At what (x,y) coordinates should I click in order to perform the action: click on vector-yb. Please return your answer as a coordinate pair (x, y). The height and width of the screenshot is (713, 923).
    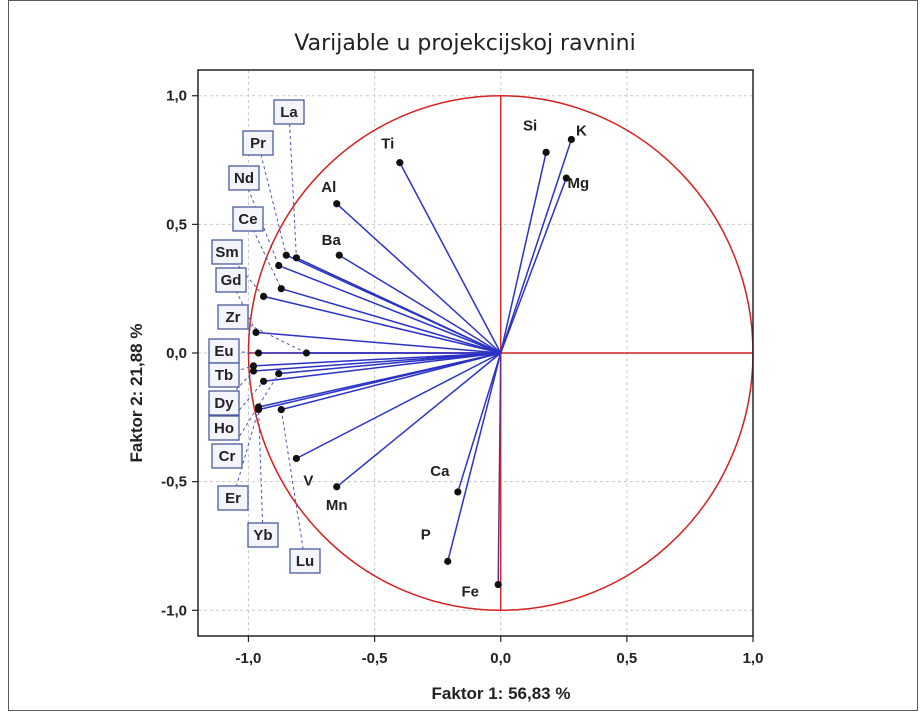
    Looking at the image, I should click on (379, 380).